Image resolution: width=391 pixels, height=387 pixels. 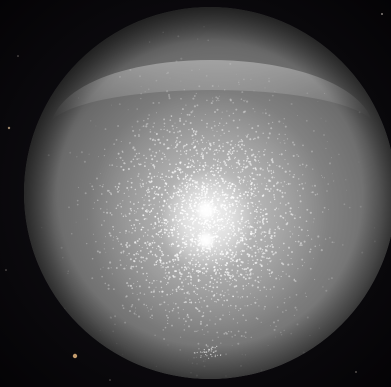 What do you see at coordinates (207, 222) in the screenshot?
I see `core-glow` at bounding box center [207, 222].